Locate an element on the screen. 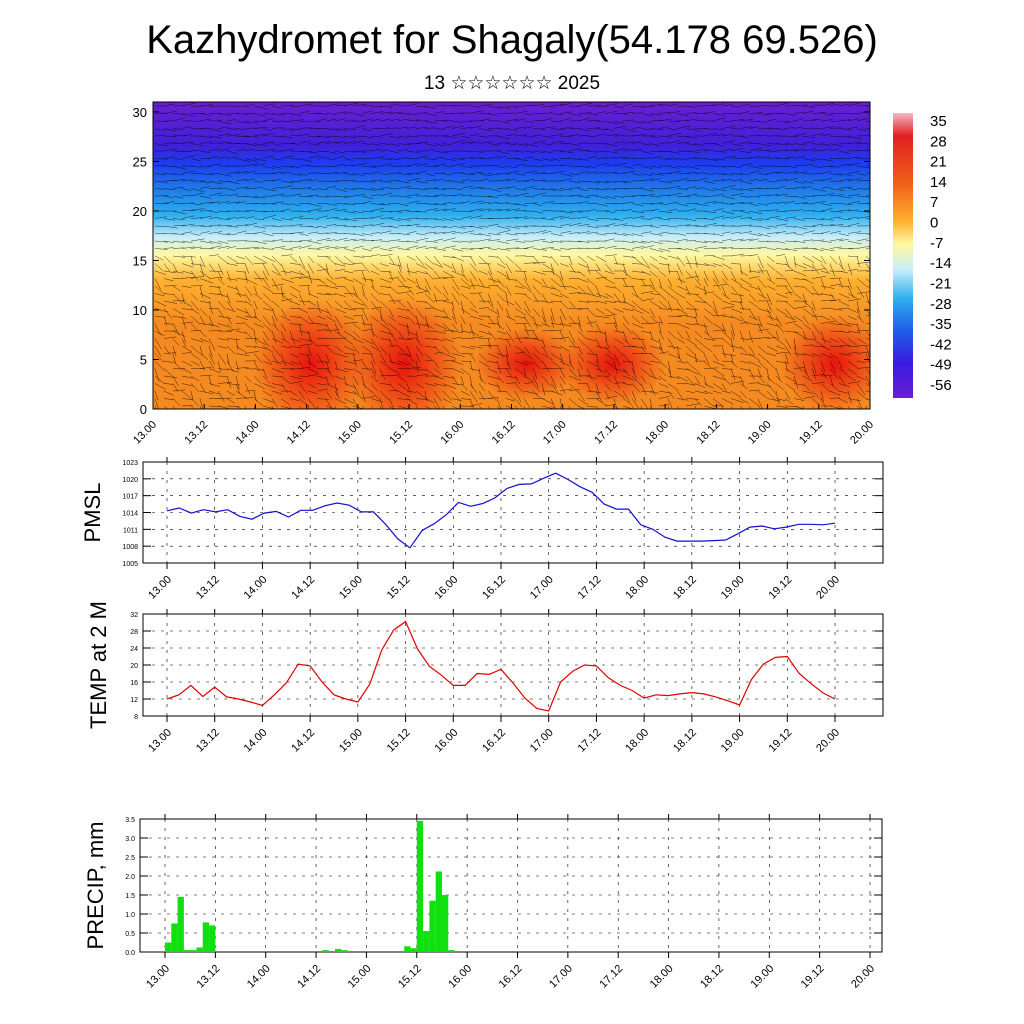  PRECIP-xtick-label-9: 17.12 is located at coordinates (611, 977).